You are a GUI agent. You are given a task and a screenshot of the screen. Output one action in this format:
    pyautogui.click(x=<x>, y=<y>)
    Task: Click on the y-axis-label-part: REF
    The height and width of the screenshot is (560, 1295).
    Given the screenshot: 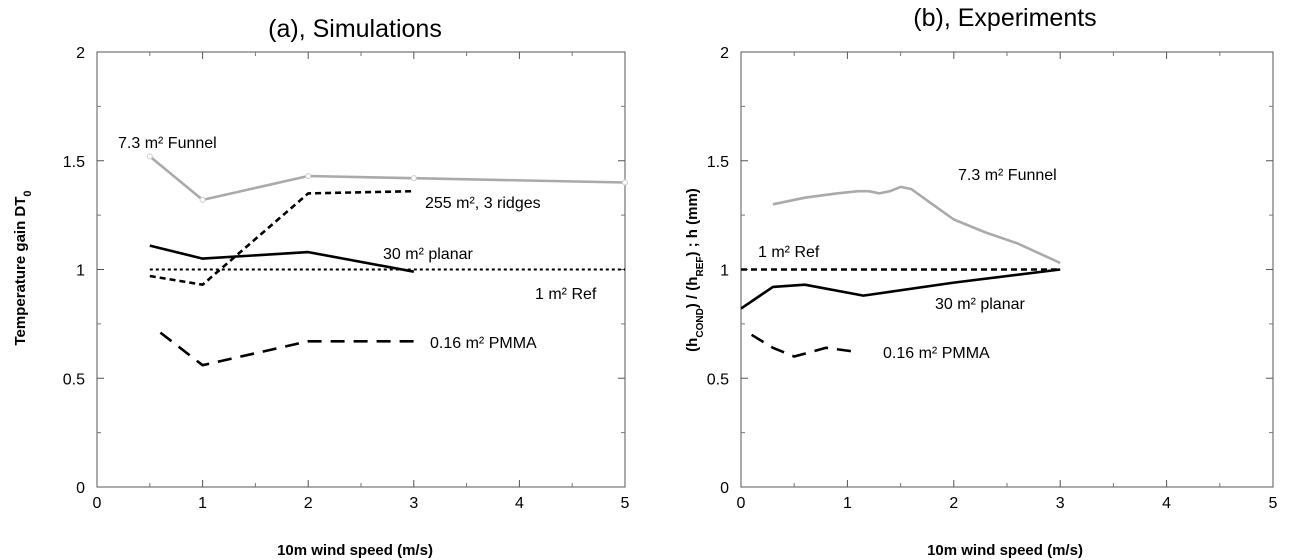 What is the action you would take?
    pyautogui.click(x=700, y=267)
    